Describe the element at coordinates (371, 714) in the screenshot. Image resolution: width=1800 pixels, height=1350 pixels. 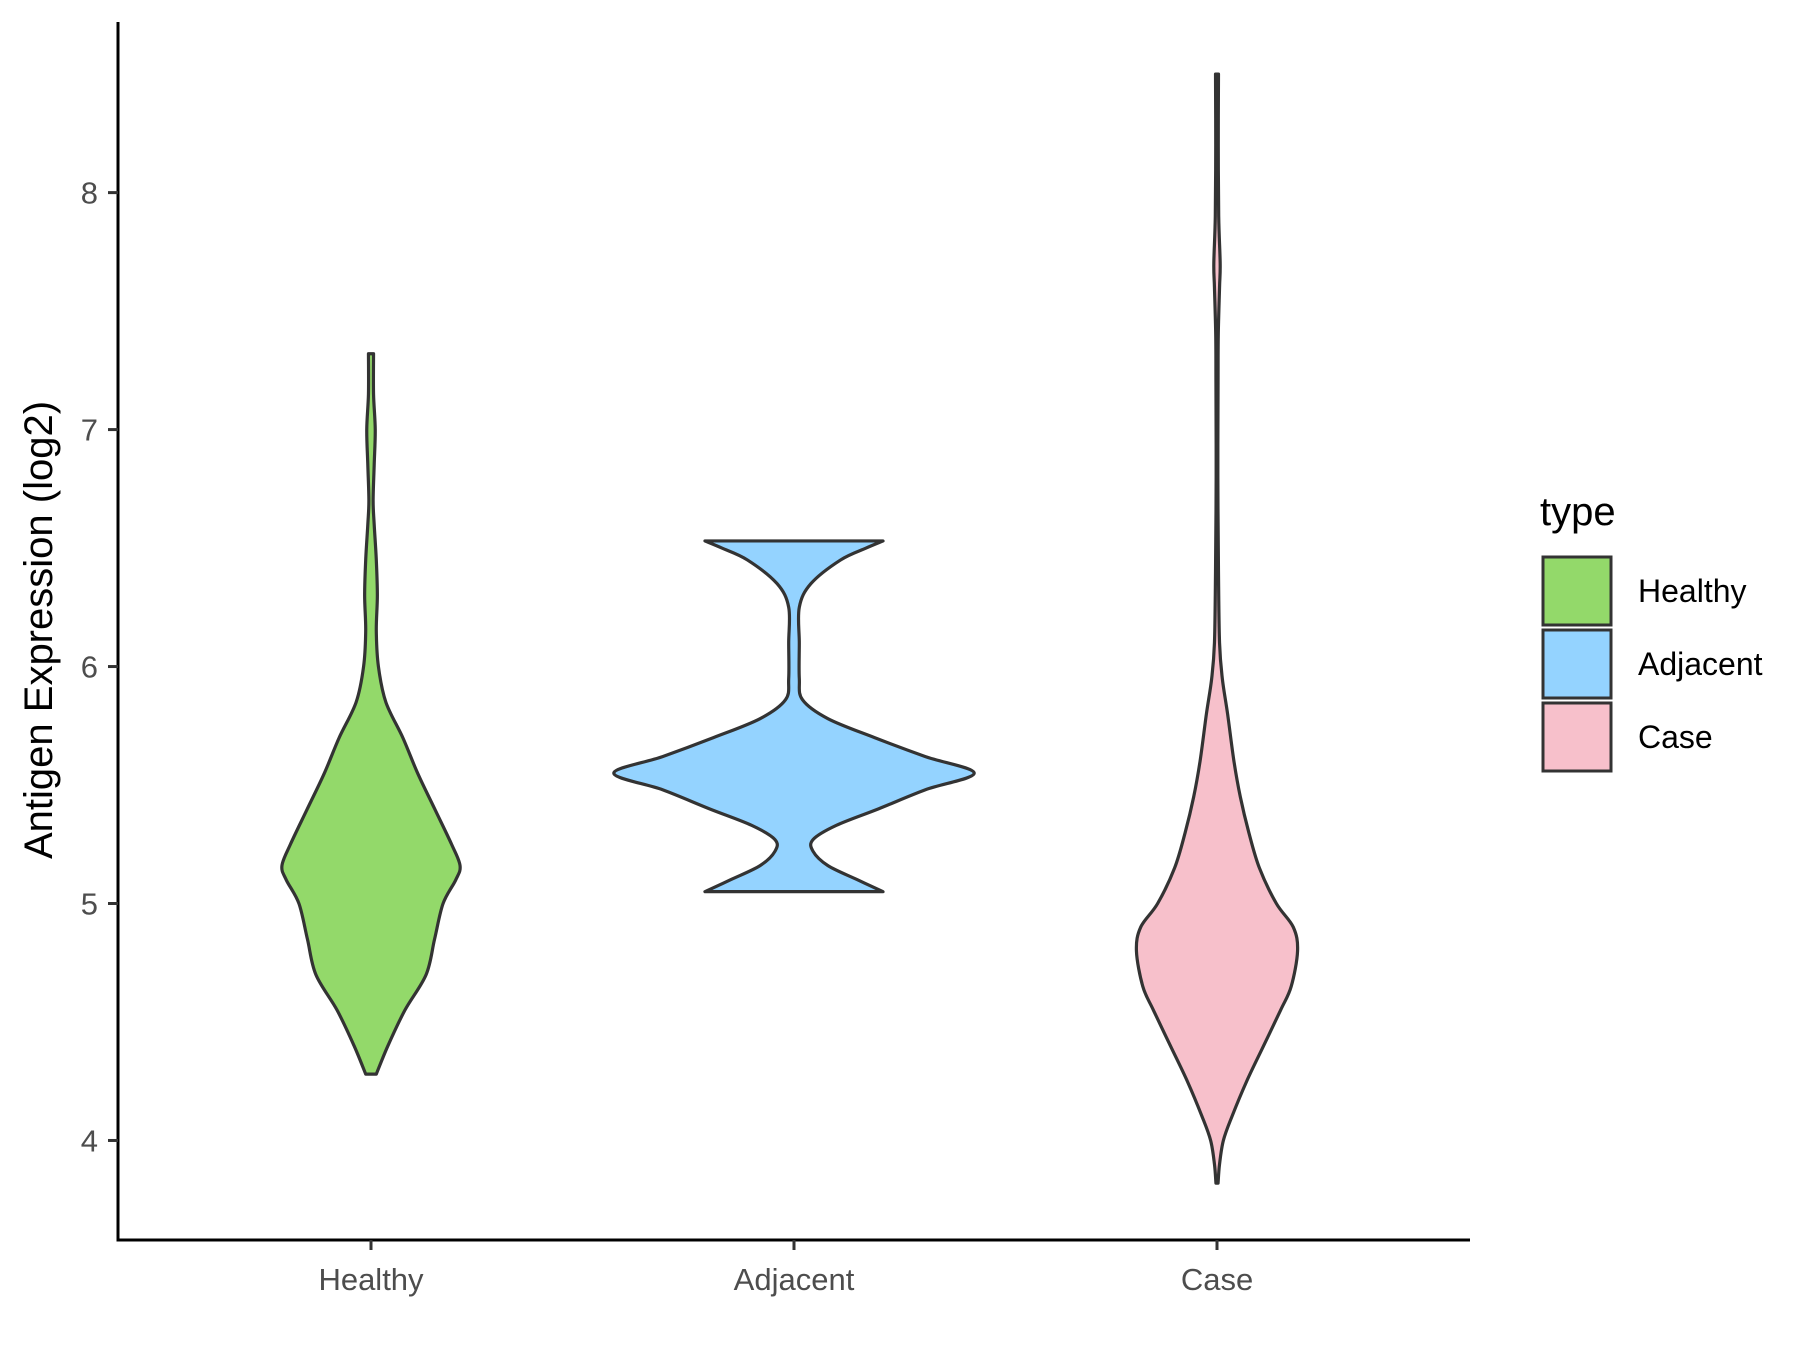
I see `violin-healthy` at that location.